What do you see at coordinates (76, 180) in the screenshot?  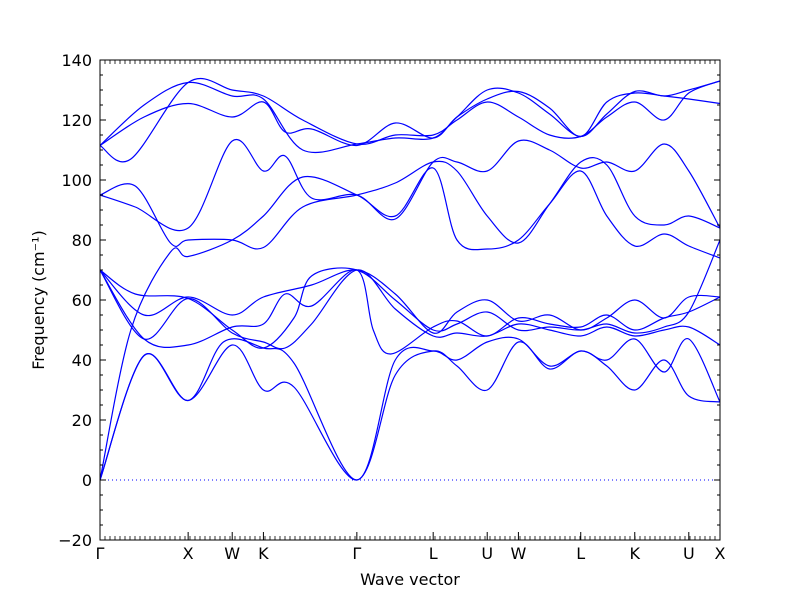 I see `y-tick-label: 100` at bounding box center [76, 180].